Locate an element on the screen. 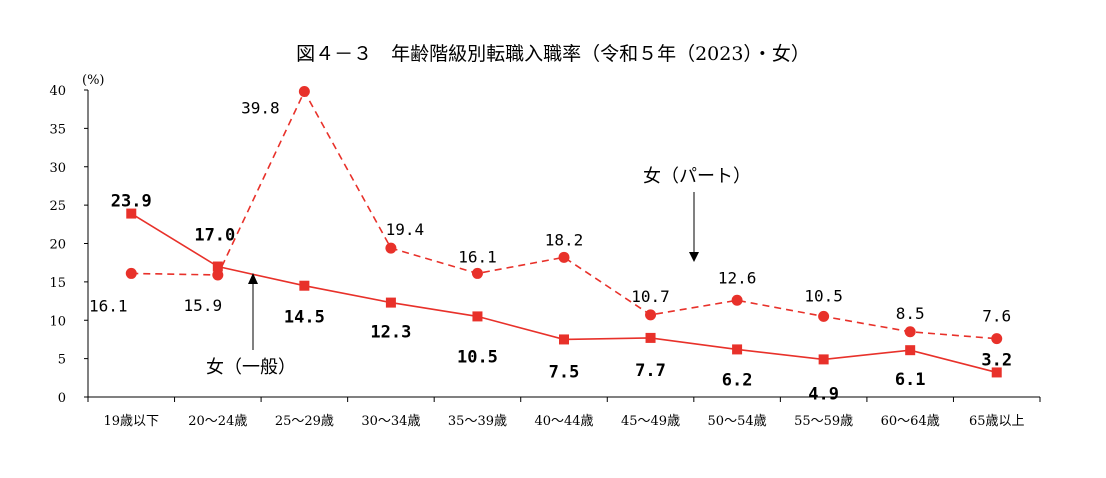  x-tick-label: 55～59歳 is located at coordinates (823, 421).